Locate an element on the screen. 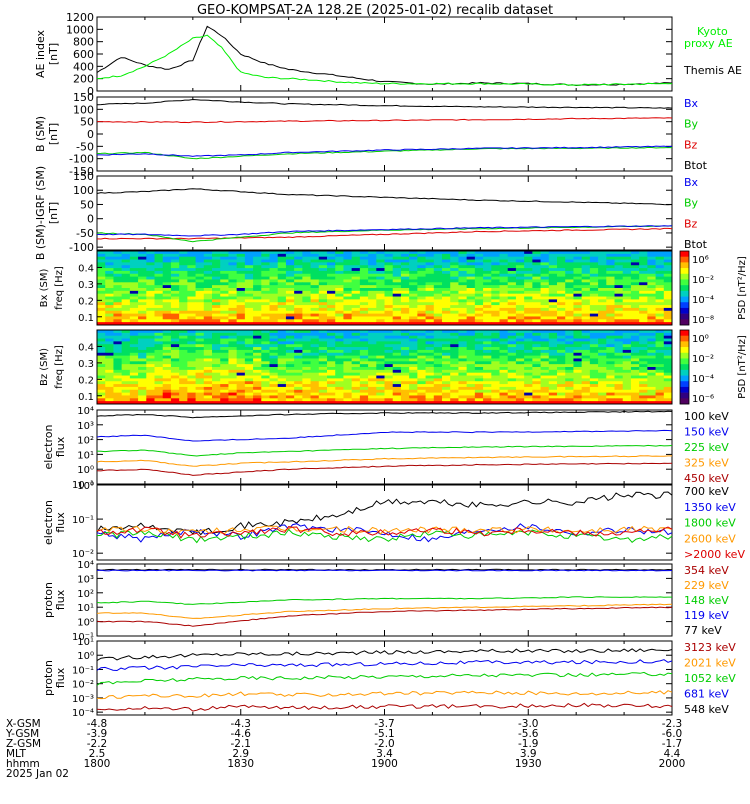  eflux_low-ylabel-2: flux is located at coordinates (60, 446).